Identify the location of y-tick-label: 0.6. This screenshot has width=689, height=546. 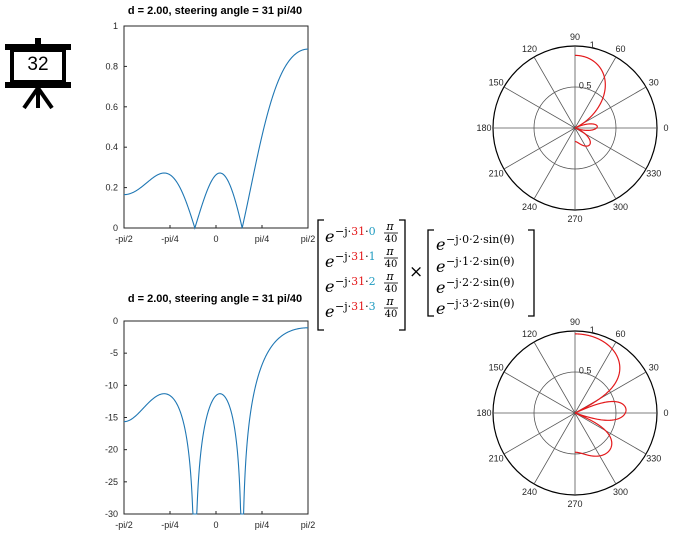
(111, 107).